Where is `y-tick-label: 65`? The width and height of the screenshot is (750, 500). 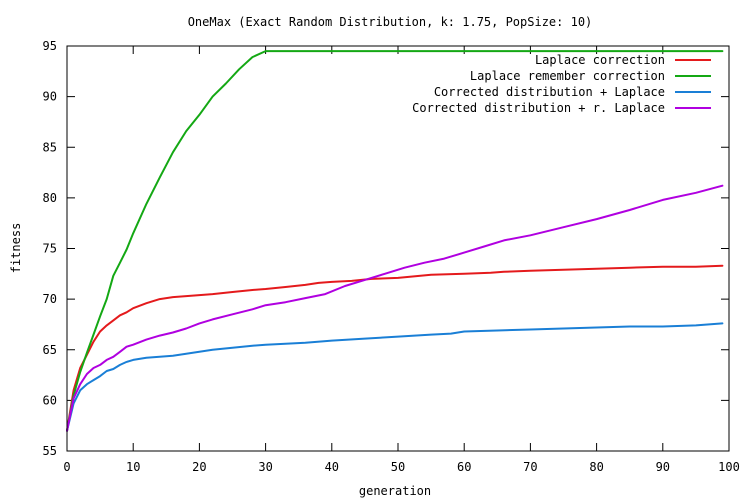 y-tick-label: 65 is located at coordinates (50, 350).